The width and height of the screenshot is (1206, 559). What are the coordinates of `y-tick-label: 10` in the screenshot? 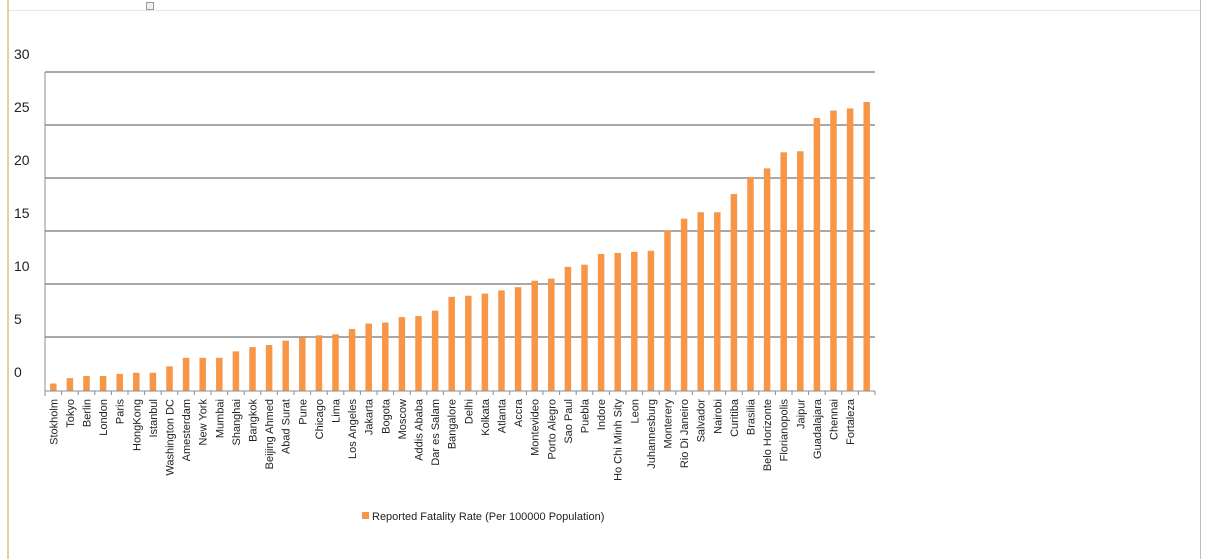 It's located at (22, 266).